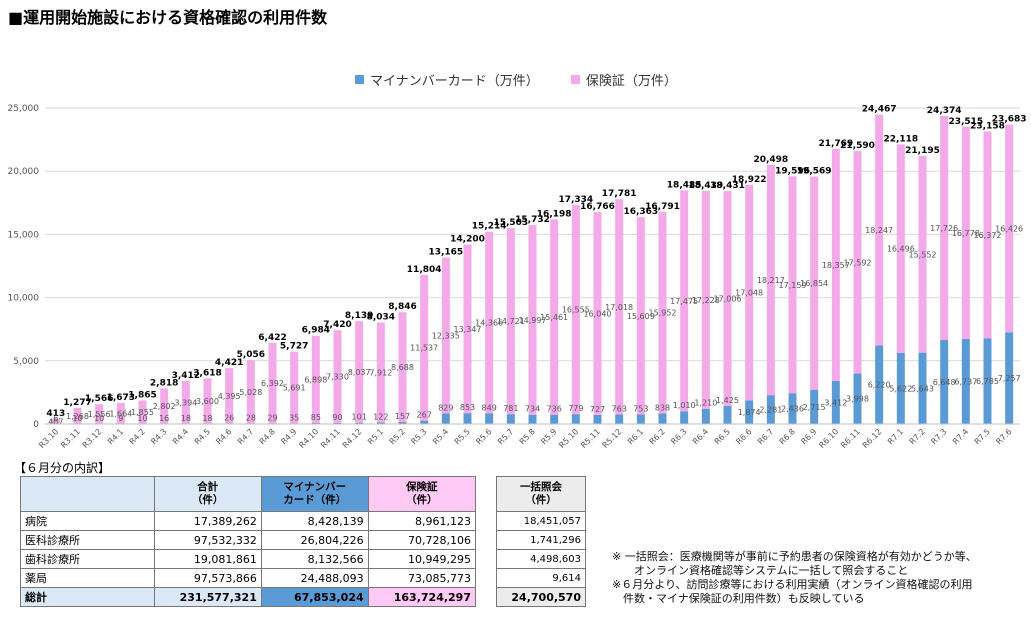  Describe the element at coordinates (483, 436) in the screenshot. I see `x-tick-label: R5.6` at that location.